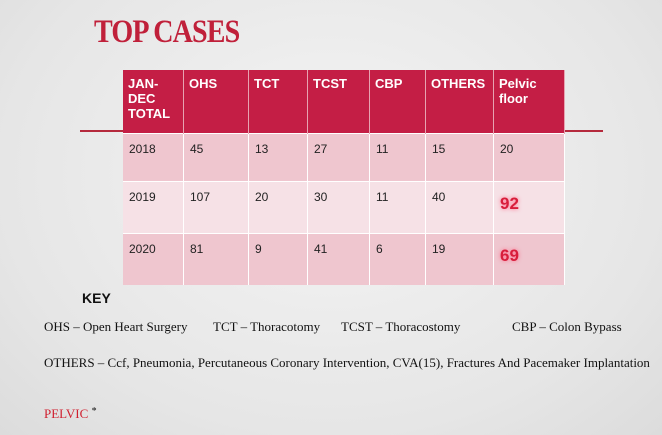  What do you see at coordinates (459, 157) in the screenshot?
I see `table-cell: 15` at bounding box center [459, 157].